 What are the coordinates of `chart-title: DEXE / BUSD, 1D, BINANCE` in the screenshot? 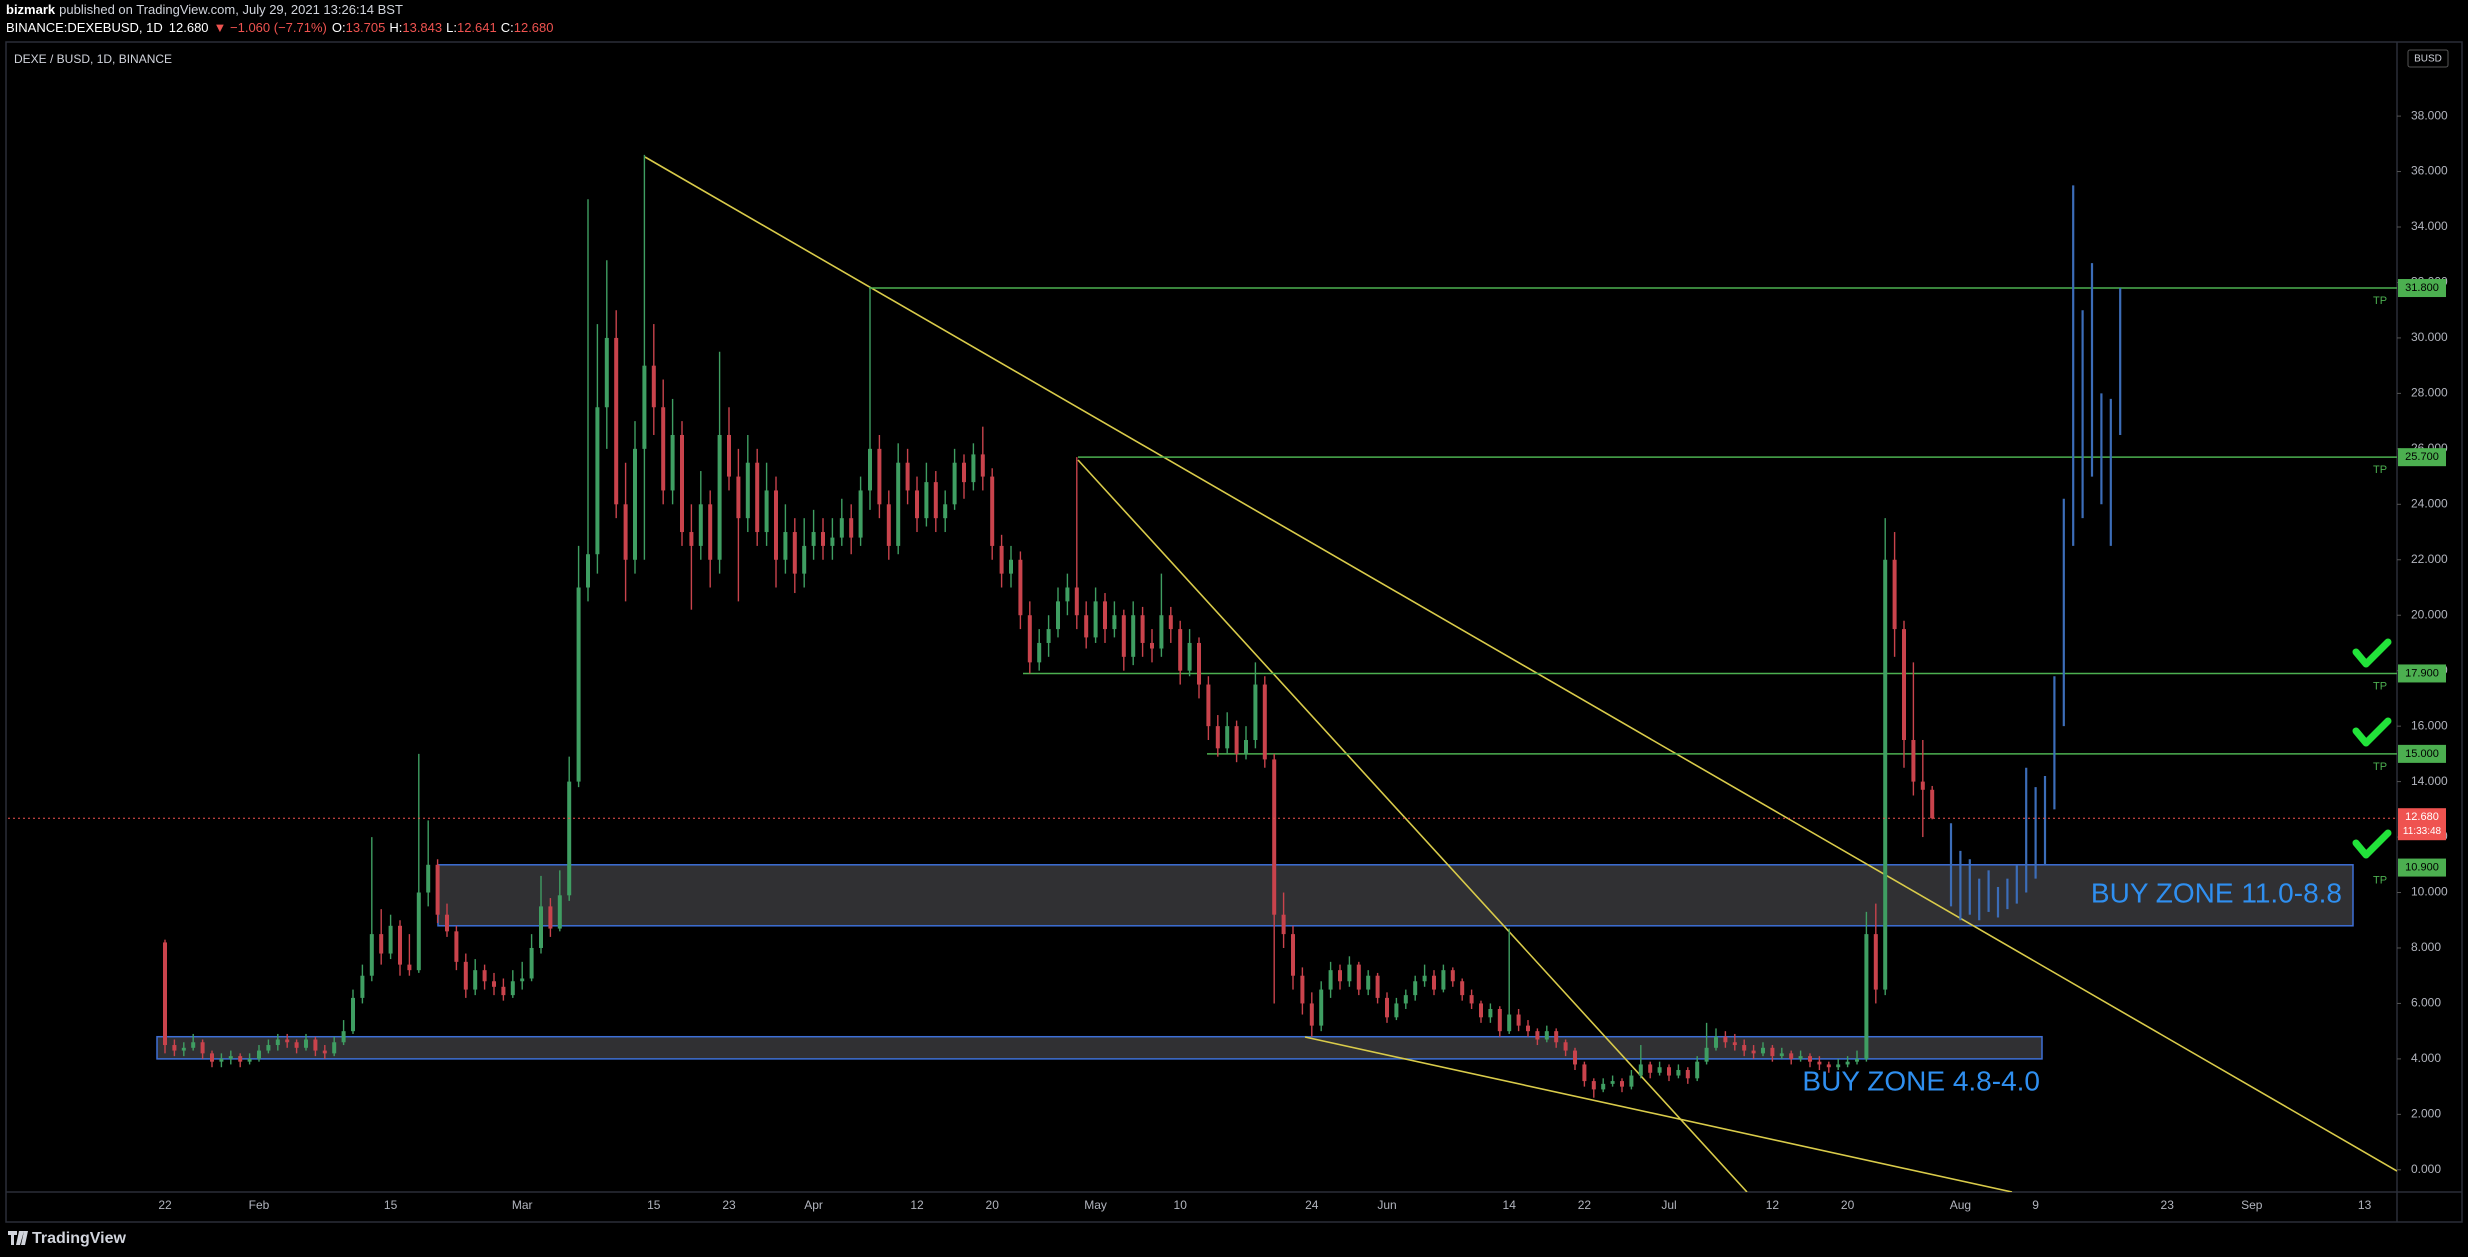 It's located at (93, 59).